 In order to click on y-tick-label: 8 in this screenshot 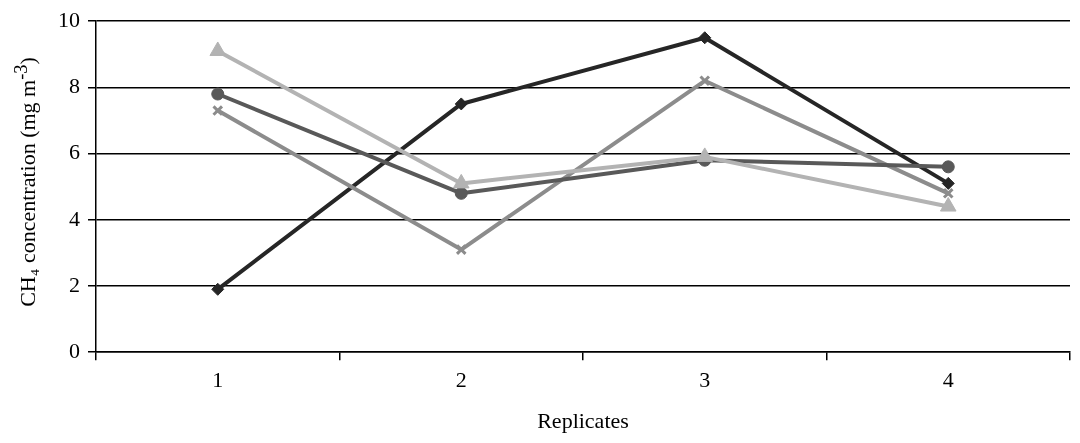, I will do `click(74, 86)`.